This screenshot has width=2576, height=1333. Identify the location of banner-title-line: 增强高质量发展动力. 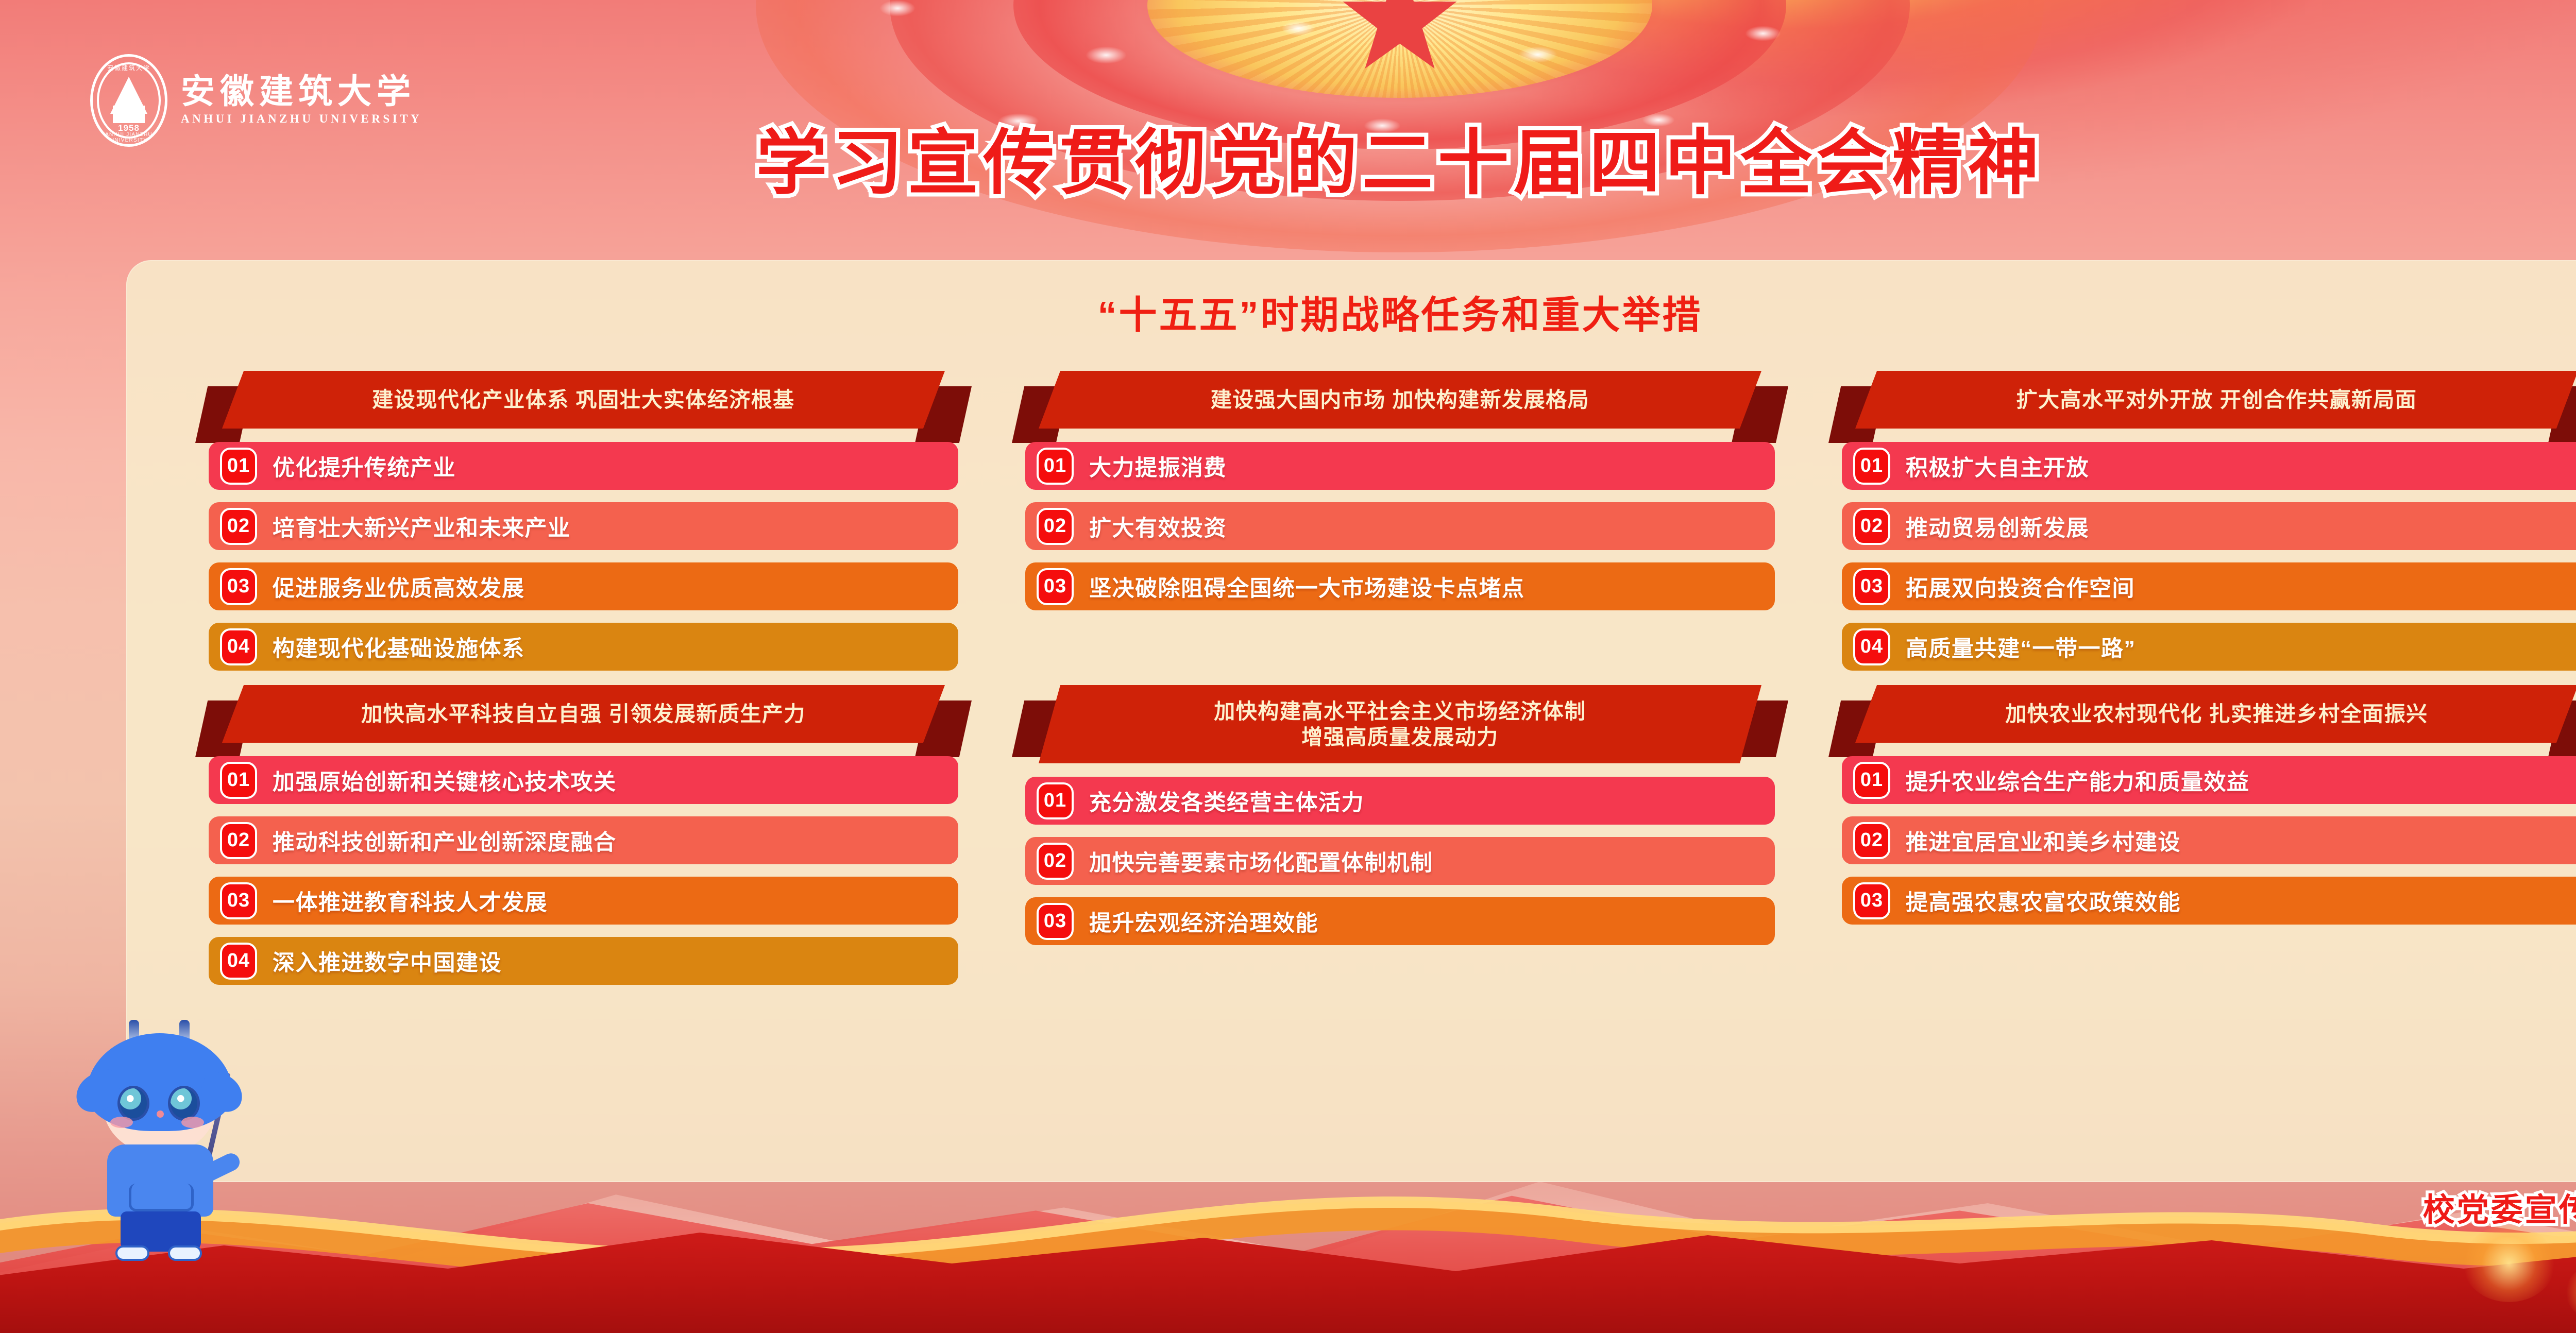
(1400, 737).